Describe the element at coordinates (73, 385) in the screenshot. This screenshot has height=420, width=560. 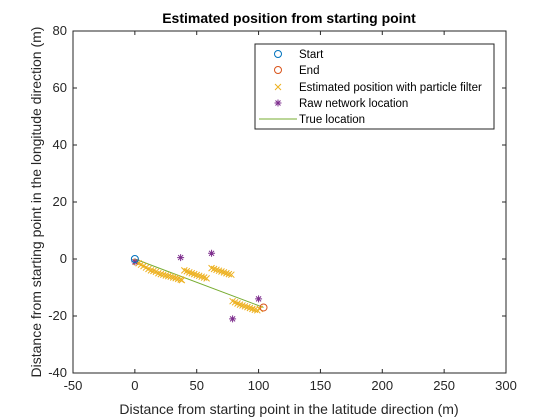
I see `x-tick-label: -50` at that location.